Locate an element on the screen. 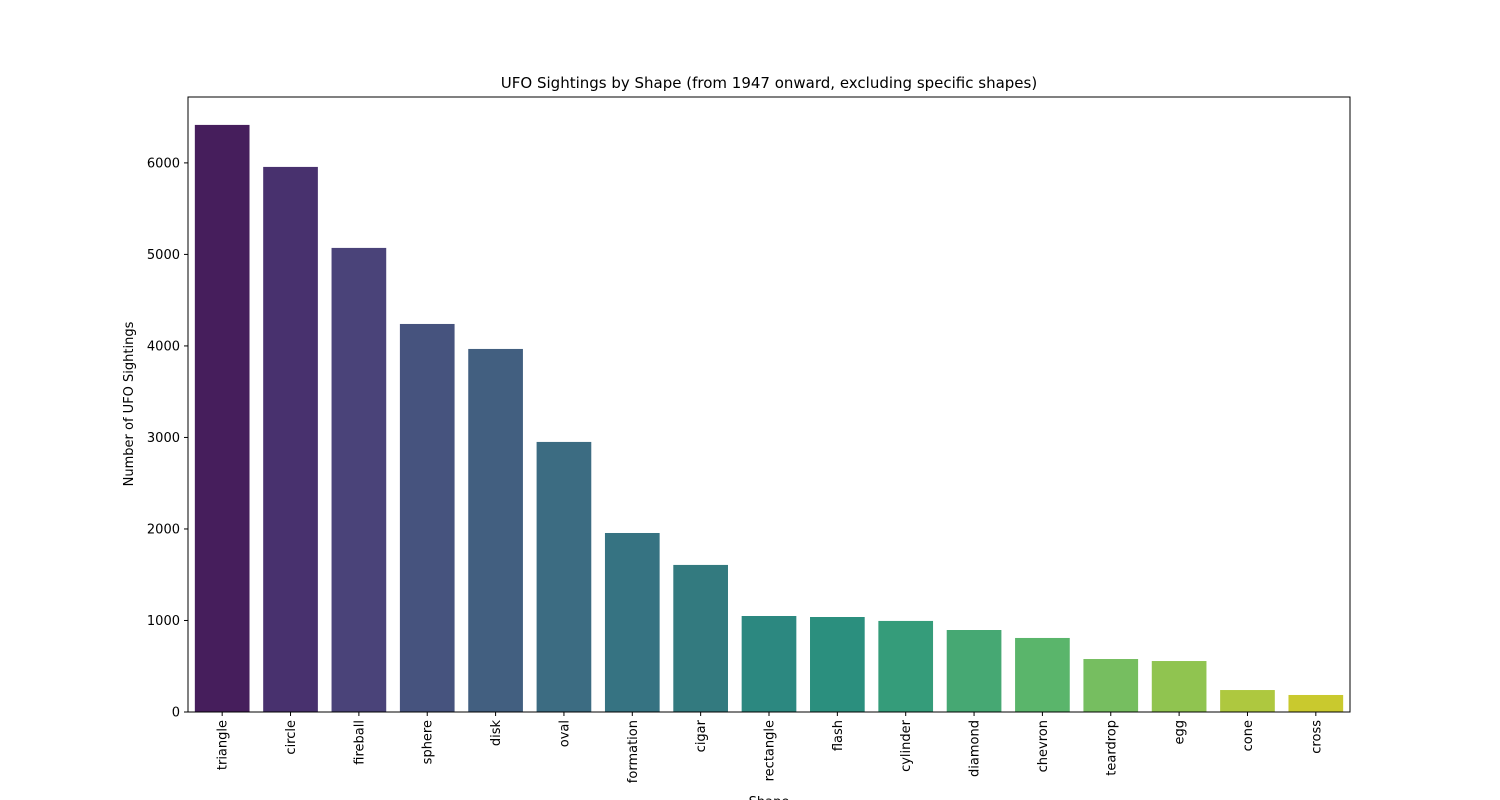  x-tick-label: formation is located at coordinates (633, 751).